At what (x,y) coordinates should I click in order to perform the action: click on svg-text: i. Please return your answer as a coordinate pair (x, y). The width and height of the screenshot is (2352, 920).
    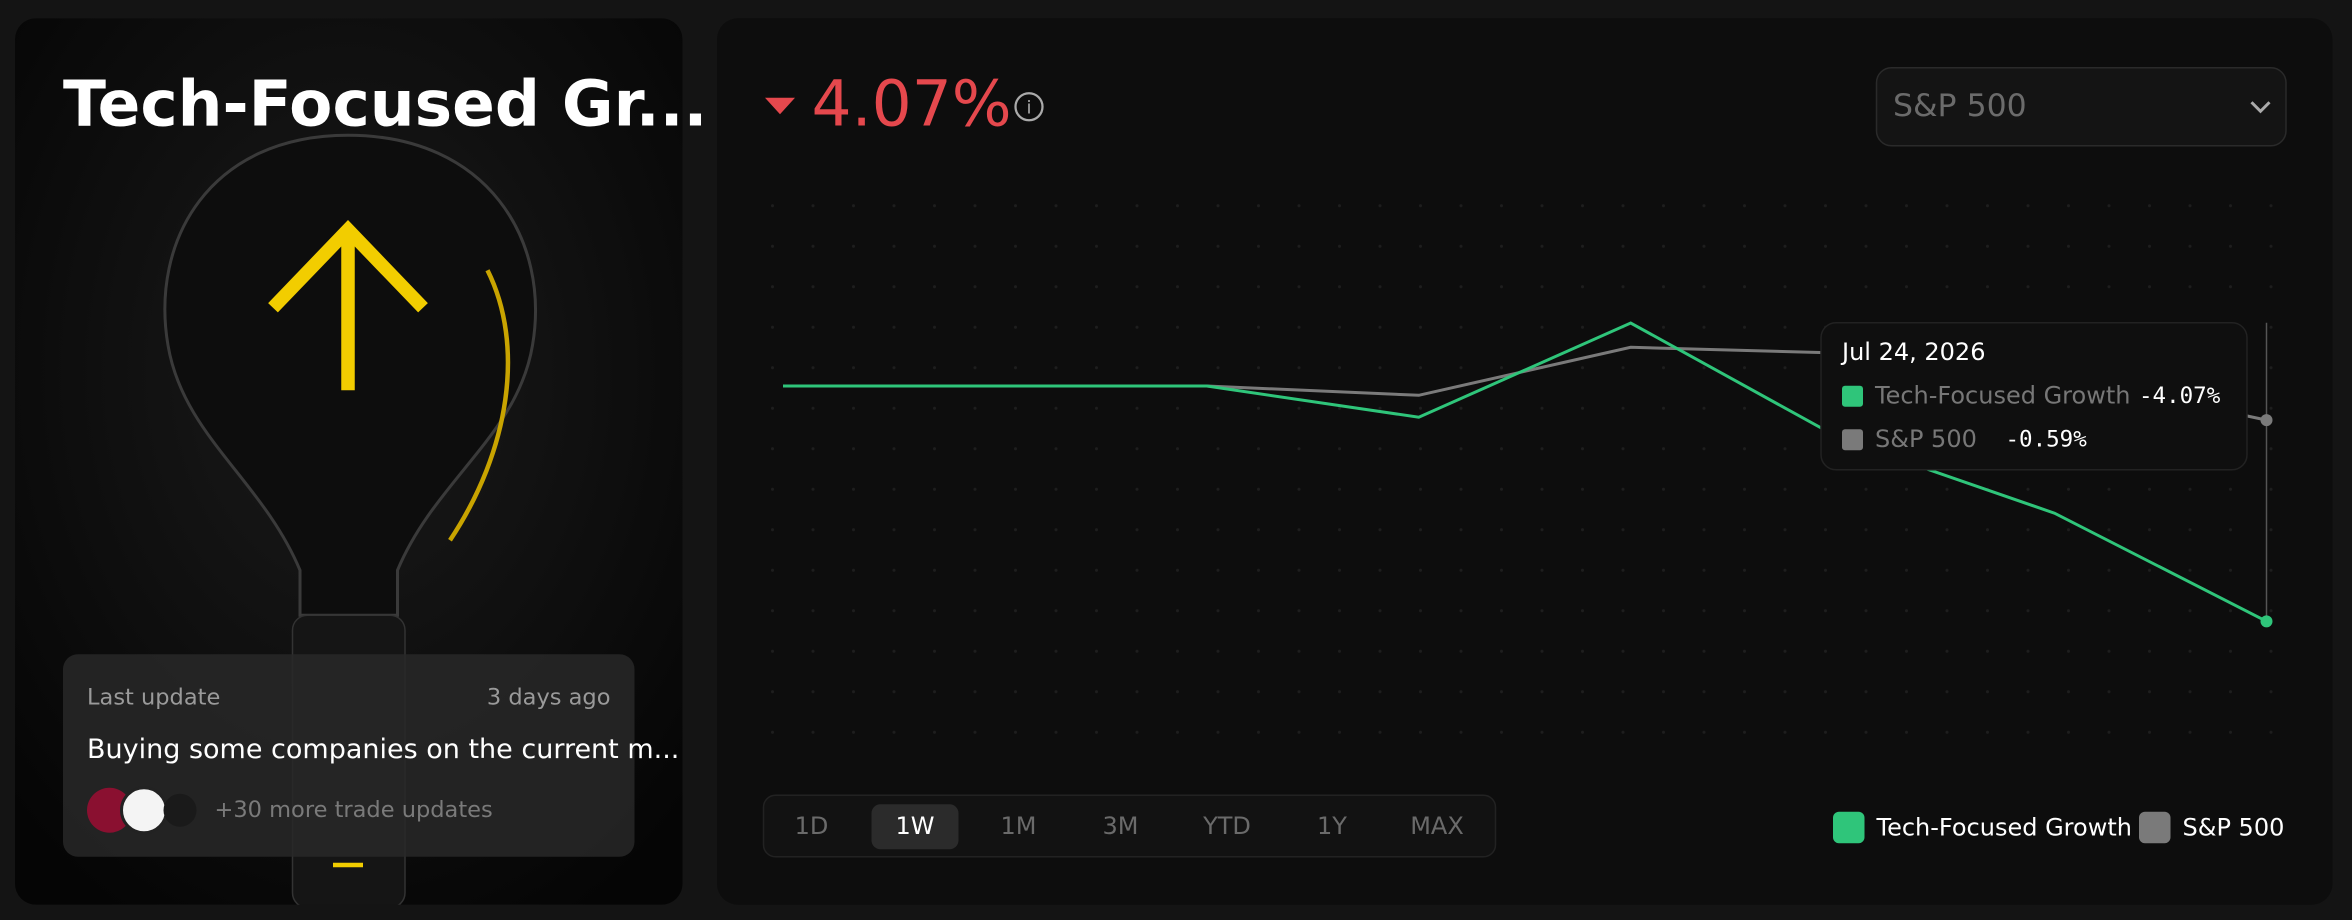
    Looking at the image, I should click on (1028, 107).